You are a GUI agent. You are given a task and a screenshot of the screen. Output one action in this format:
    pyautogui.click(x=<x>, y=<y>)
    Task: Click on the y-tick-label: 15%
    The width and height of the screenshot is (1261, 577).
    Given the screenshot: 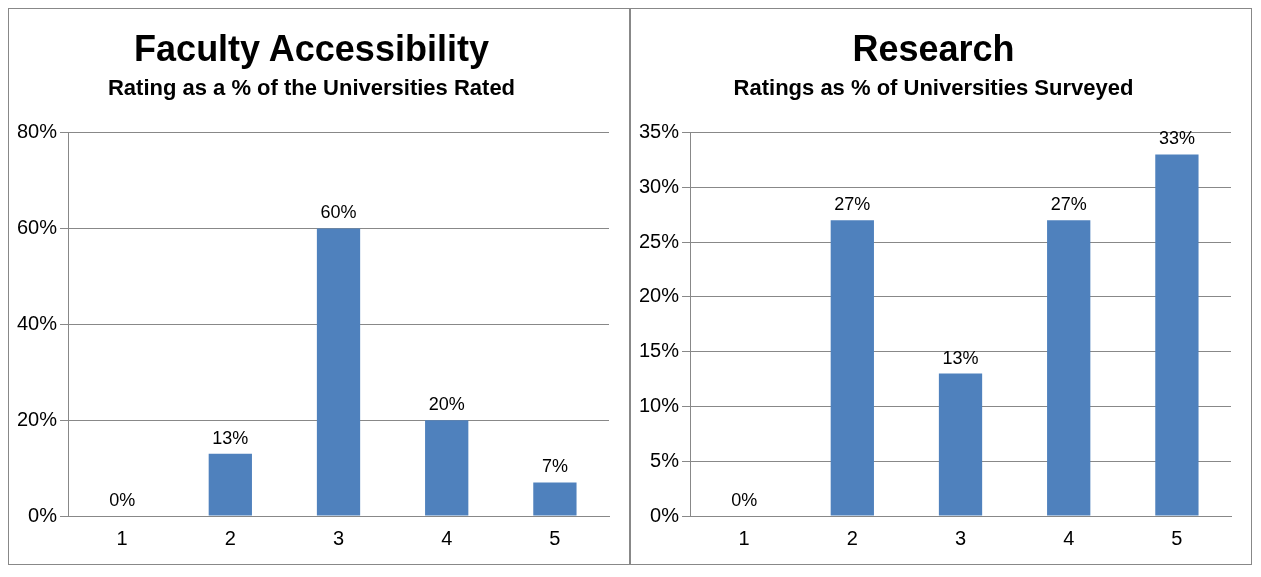 What is the action you would take?
    pyautogui.click(x=659, y=350)
    